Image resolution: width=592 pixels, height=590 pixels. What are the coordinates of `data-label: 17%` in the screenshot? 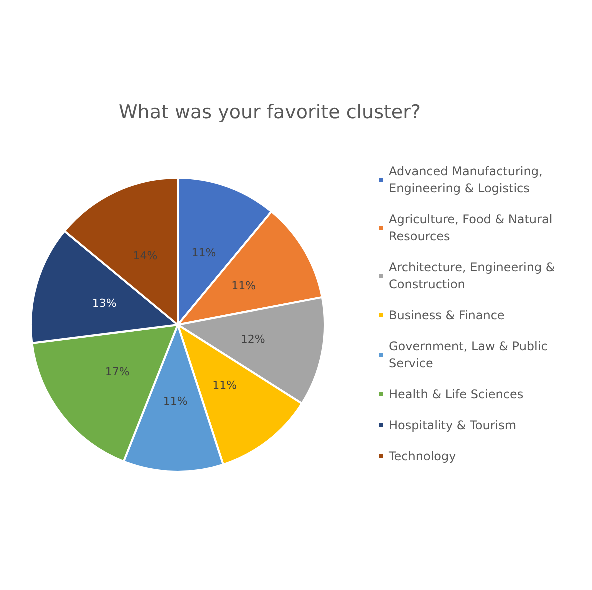 It's located at (117, 371).